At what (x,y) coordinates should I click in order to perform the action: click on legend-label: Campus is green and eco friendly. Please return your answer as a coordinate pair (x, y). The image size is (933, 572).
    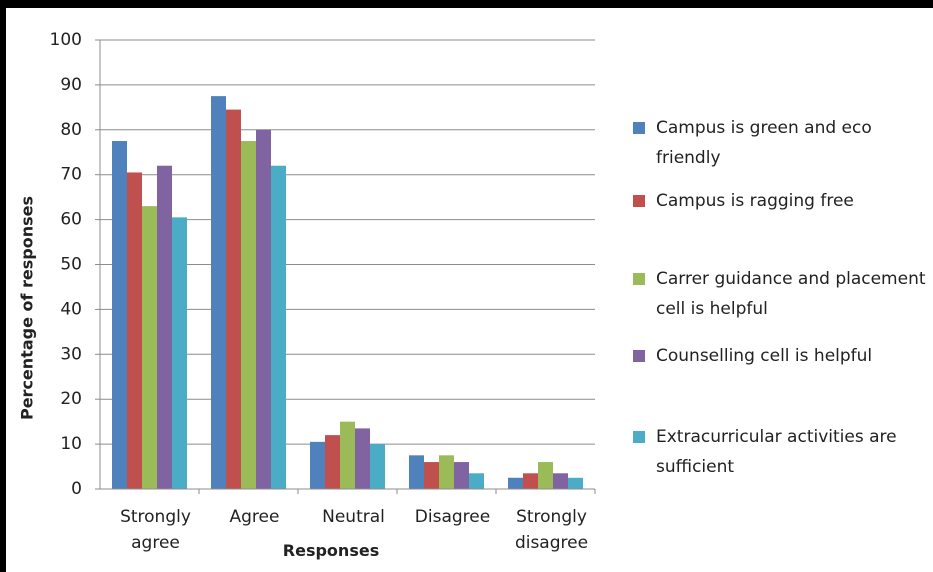
    Looking at the image, I should click on (764, 143).